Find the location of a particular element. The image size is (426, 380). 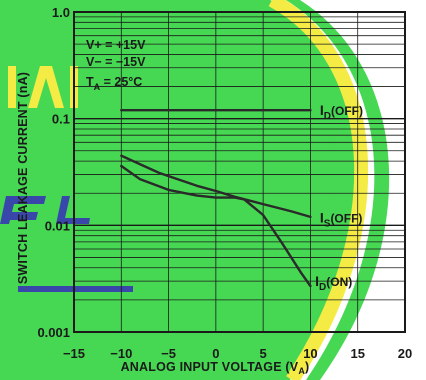

x-axis-title-close: ) is located at coordinates (307, 367).